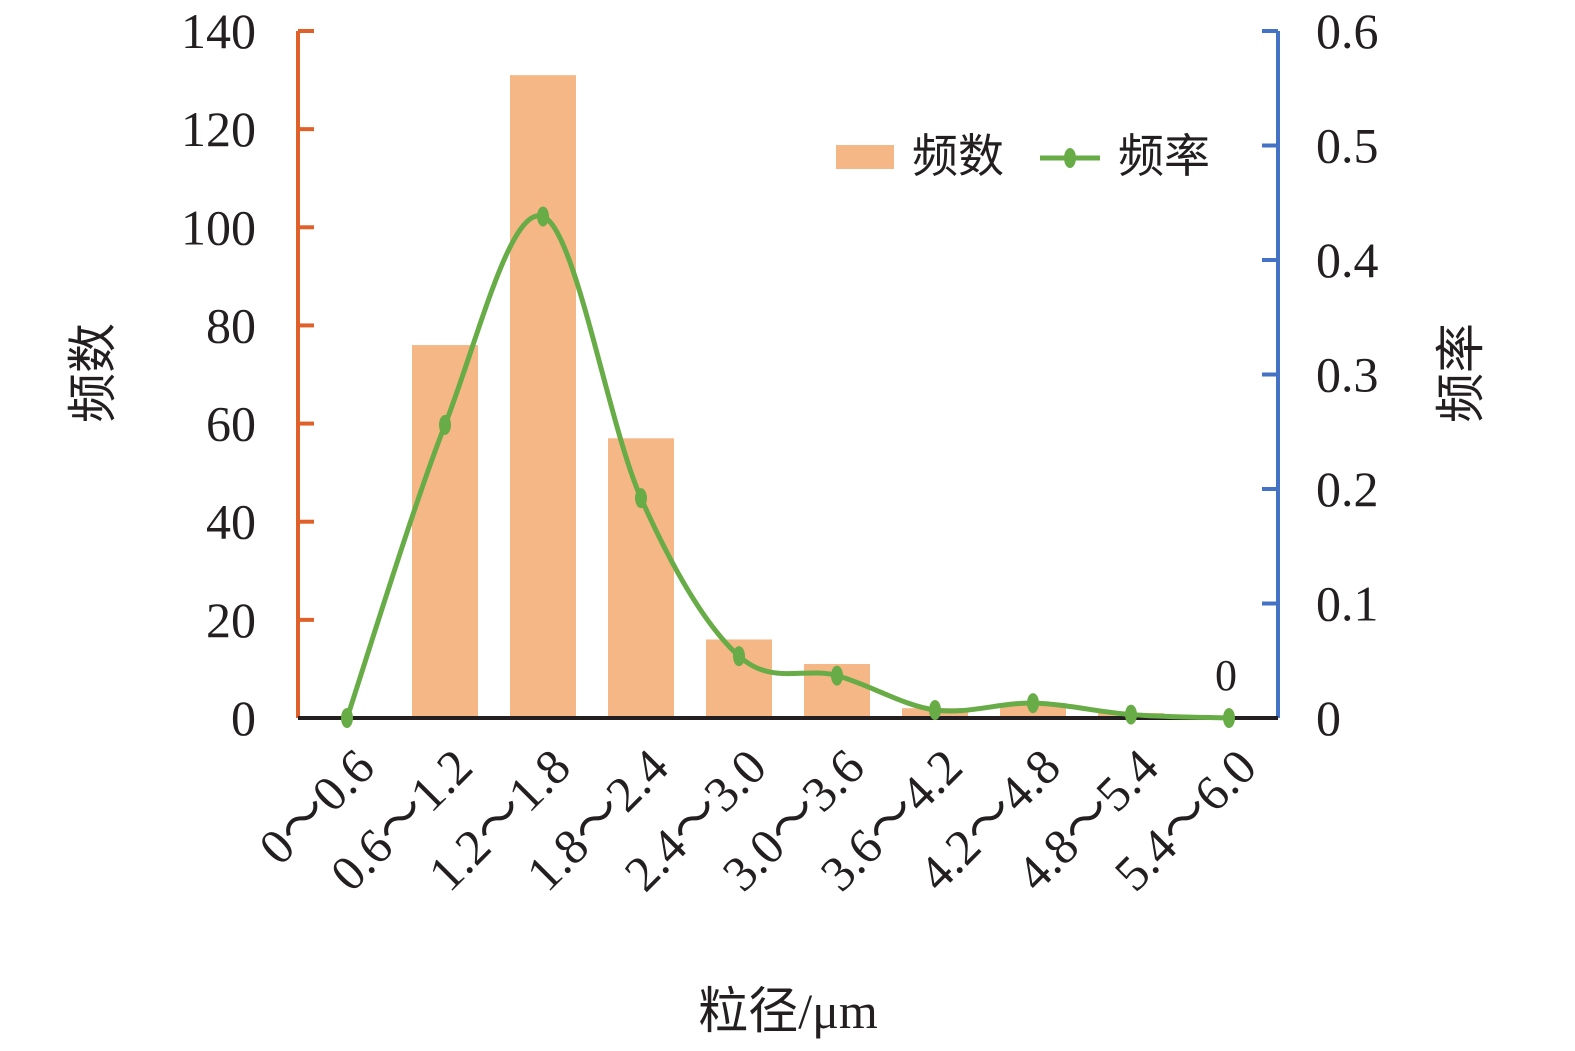 The width and height of the screenshot is (1575, 1051). What do you see at coordinates (218, 31) in the screenshot?
I see `left-tick-label: 140` at bounding box center [218, 31].